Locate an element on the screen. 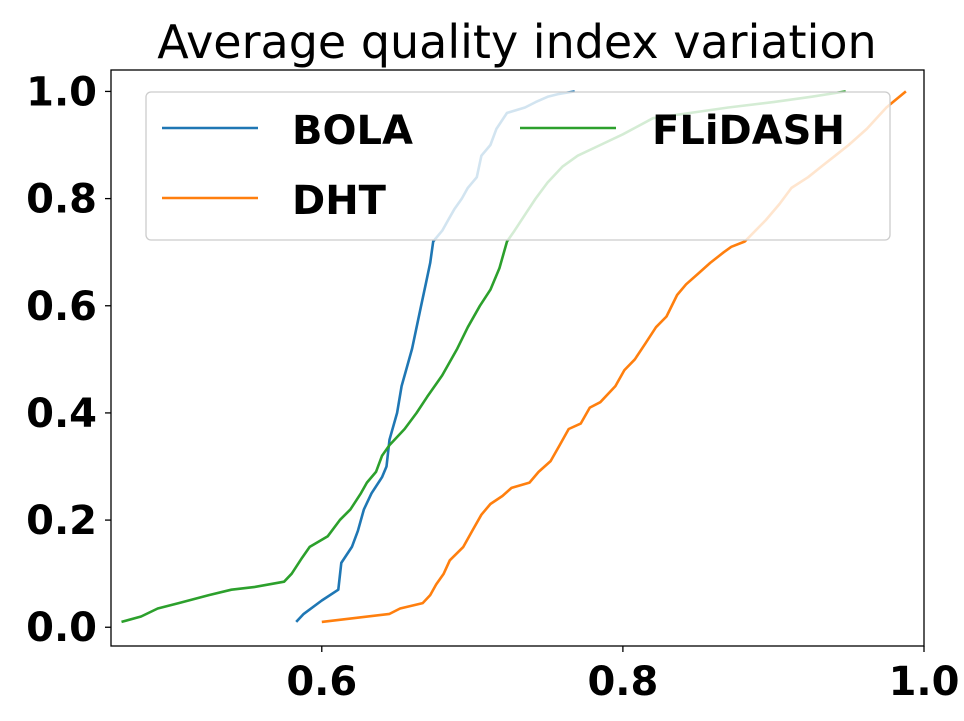  x-tick-label: 0.6 is located at coordinates (321, 682).